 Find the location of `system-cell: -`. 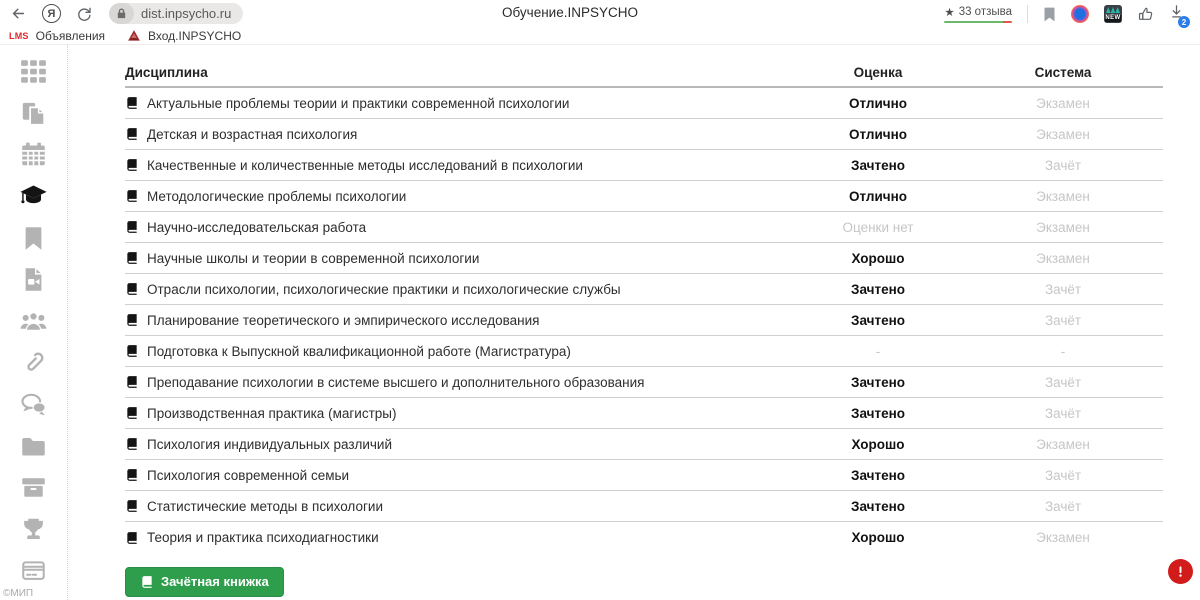

system-cell: - is located at coordinates (1063, 351).